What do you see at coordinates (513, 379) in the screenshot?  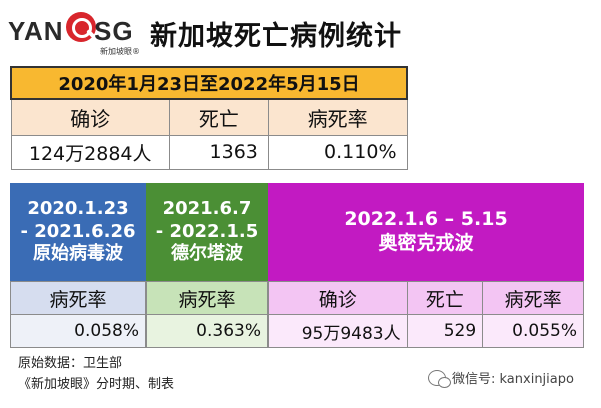 I see `wechat-id-text: 微信号: kanxinjiapo` at bounding box center [513, 379].